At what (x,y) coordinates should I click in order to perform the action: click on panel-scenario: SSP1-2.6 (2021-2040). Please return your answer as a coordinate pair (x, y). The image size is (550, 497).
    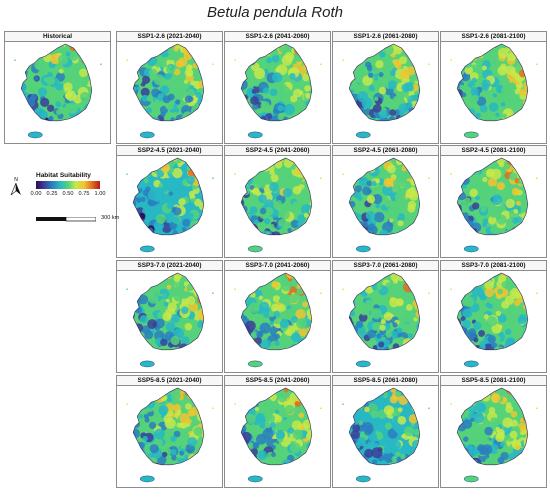
    Looking at the image, I should click on (169, 87).